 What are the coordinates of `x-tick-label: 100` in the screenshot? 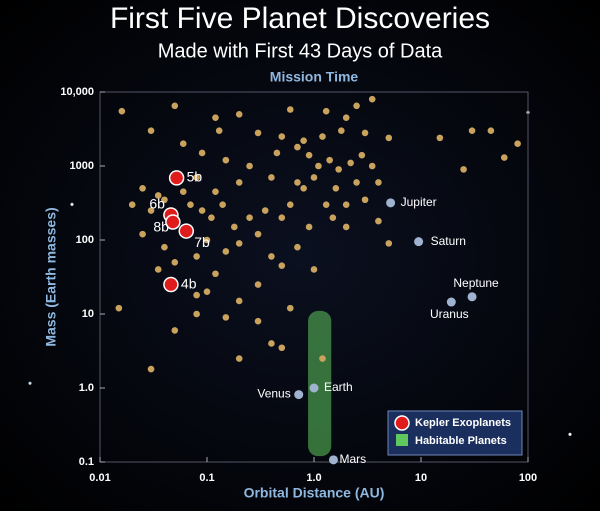 It's located at (528, 478).